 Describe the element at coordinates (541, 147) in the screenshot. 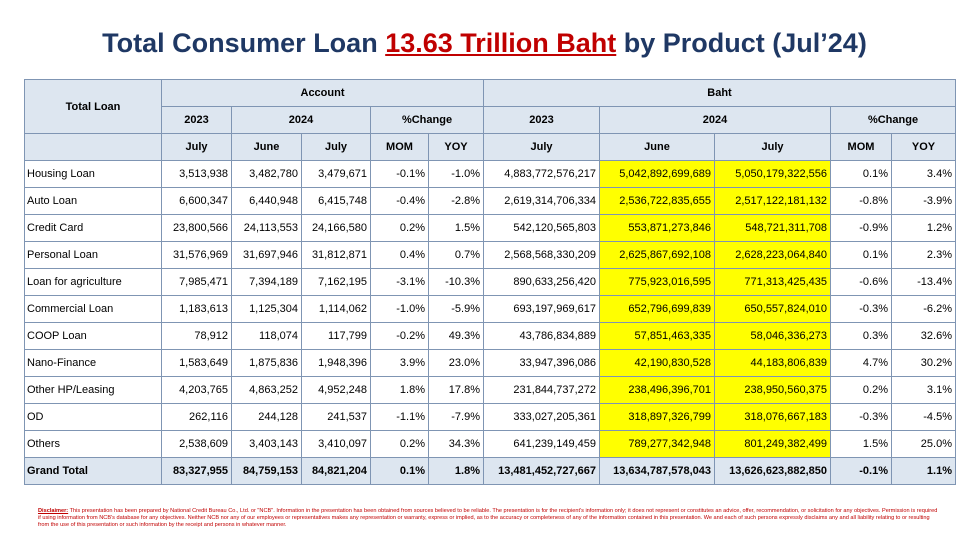

I see `header-baht-july-2023: July` at that location.